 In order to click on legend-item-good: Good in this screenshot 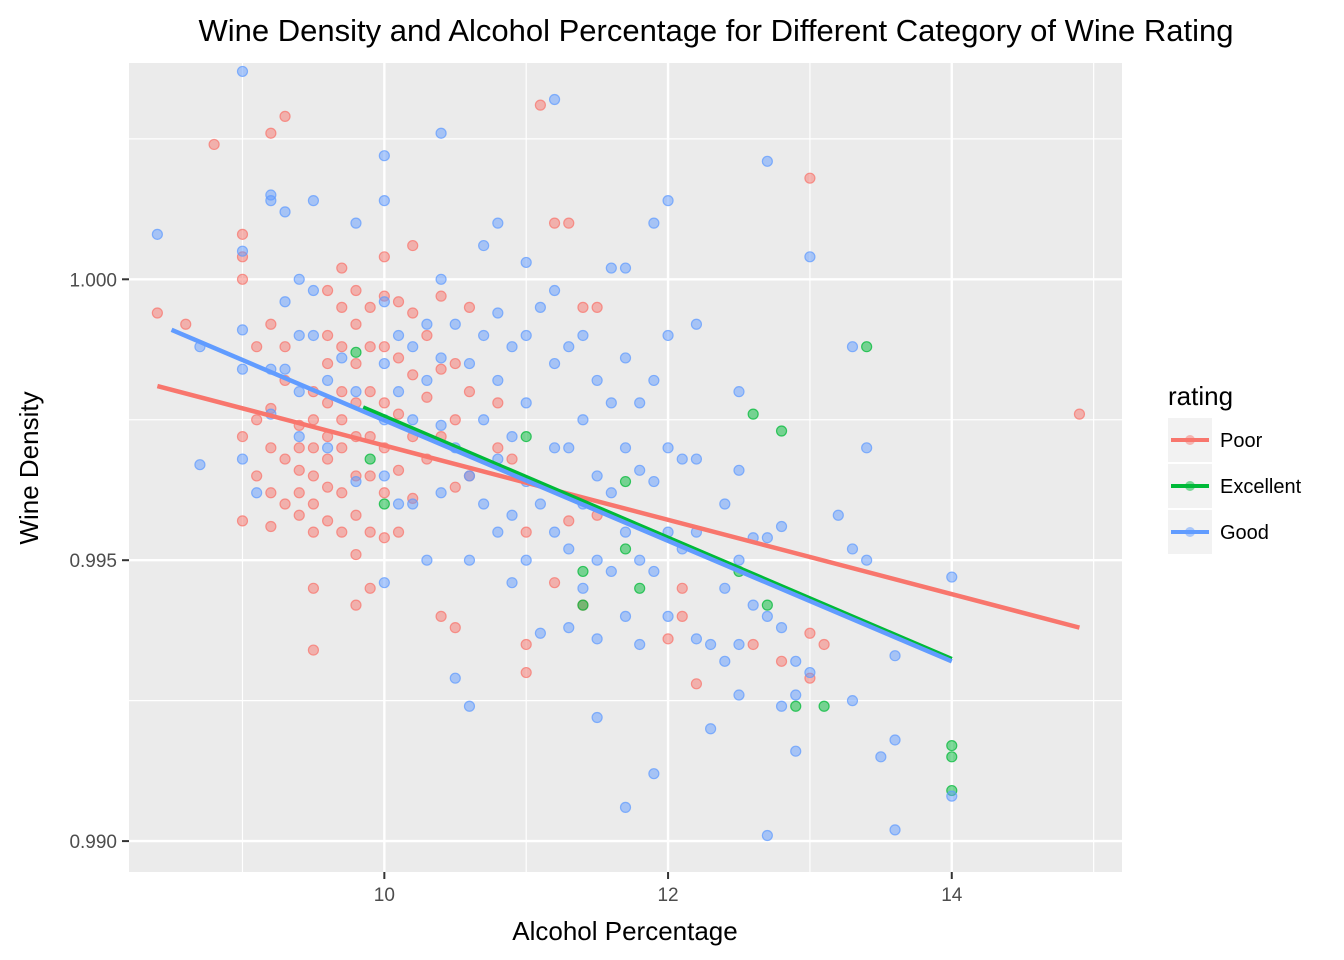, I will do `click(1218, 532)`.